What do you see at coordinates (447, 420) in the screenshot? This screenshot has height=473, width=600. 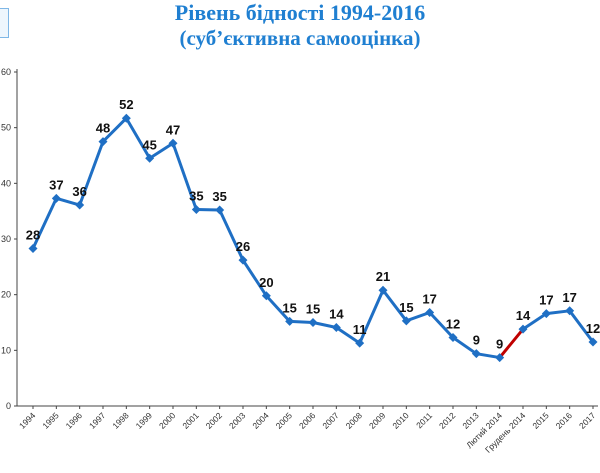 I see `x-tick-label: 2012` at bounding box center [447, 420].